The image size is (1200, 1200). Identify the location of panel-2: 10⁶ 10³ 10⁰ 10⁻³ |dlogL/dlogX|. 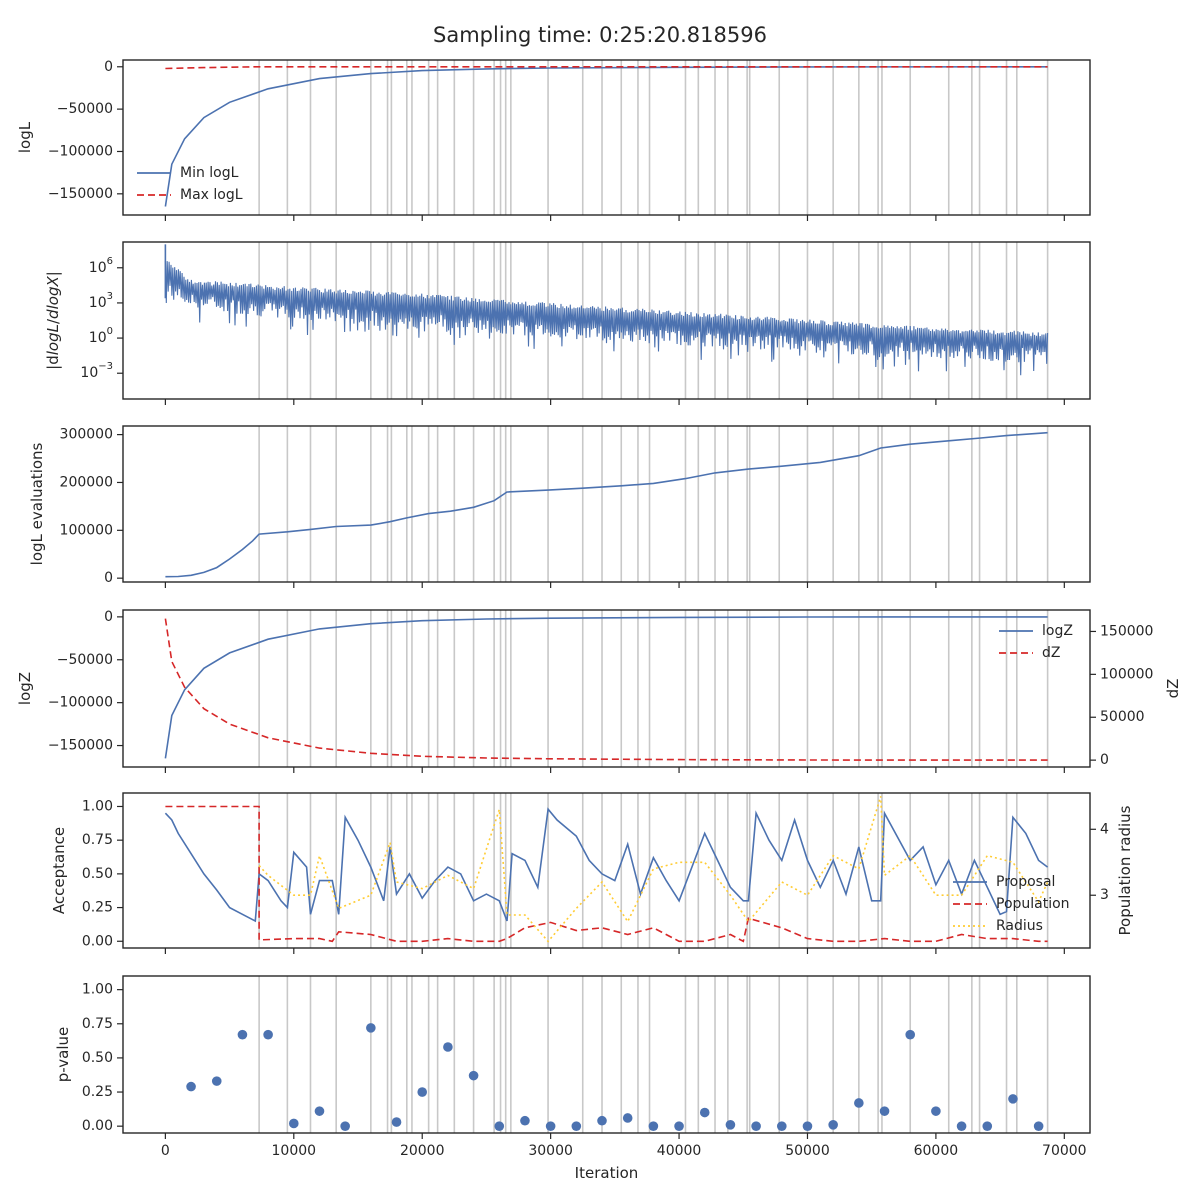
(567, 323).